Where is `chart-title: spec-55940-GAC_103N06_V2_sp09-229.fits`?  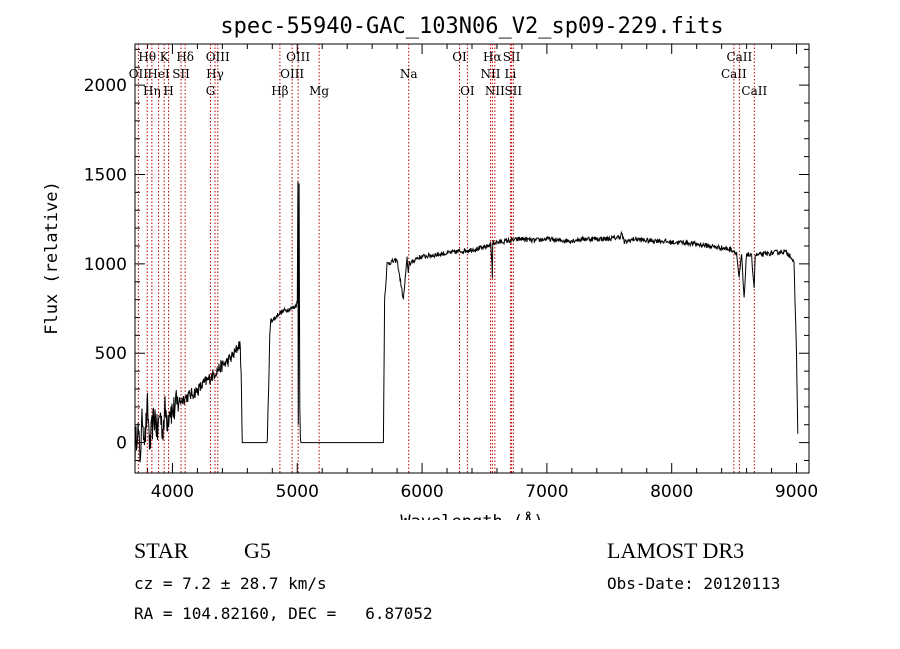
chart-title: spec-55940-GAC_103N06_V2_sp09-229.fits is located at coordinates (471, 26).